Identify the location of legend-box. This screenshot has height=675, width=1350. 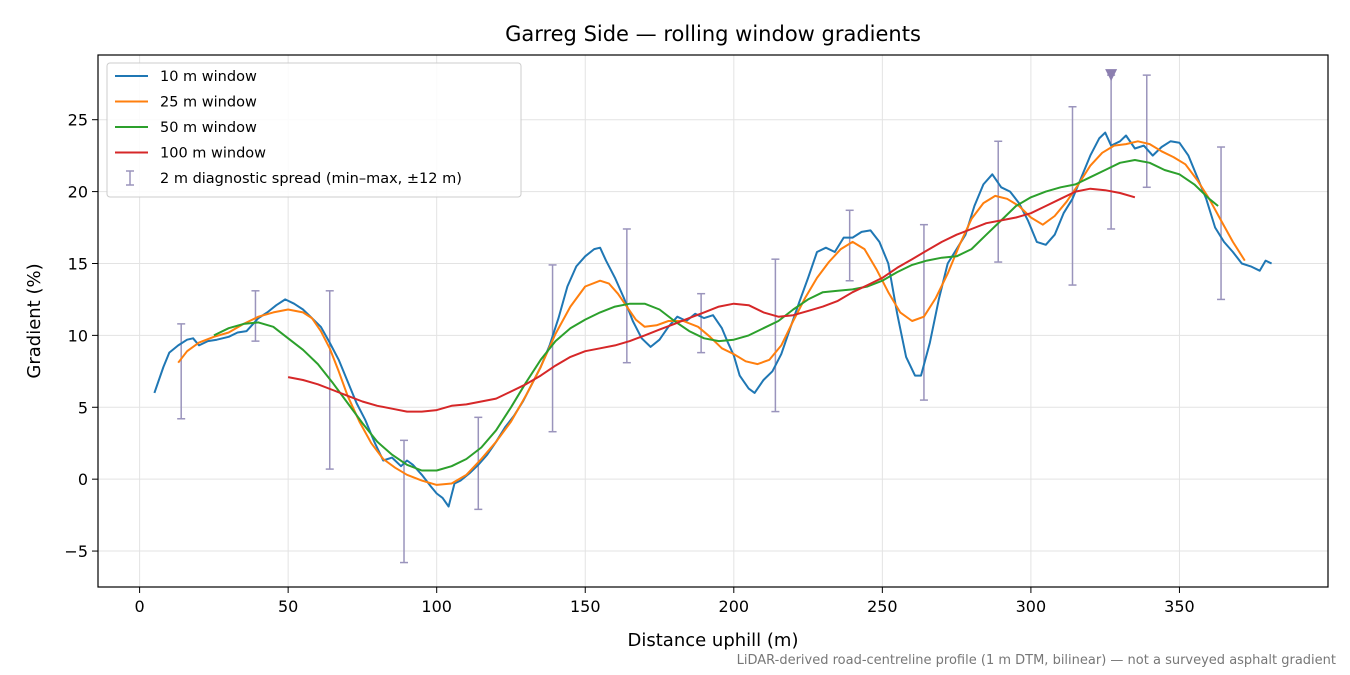
(314, 130).